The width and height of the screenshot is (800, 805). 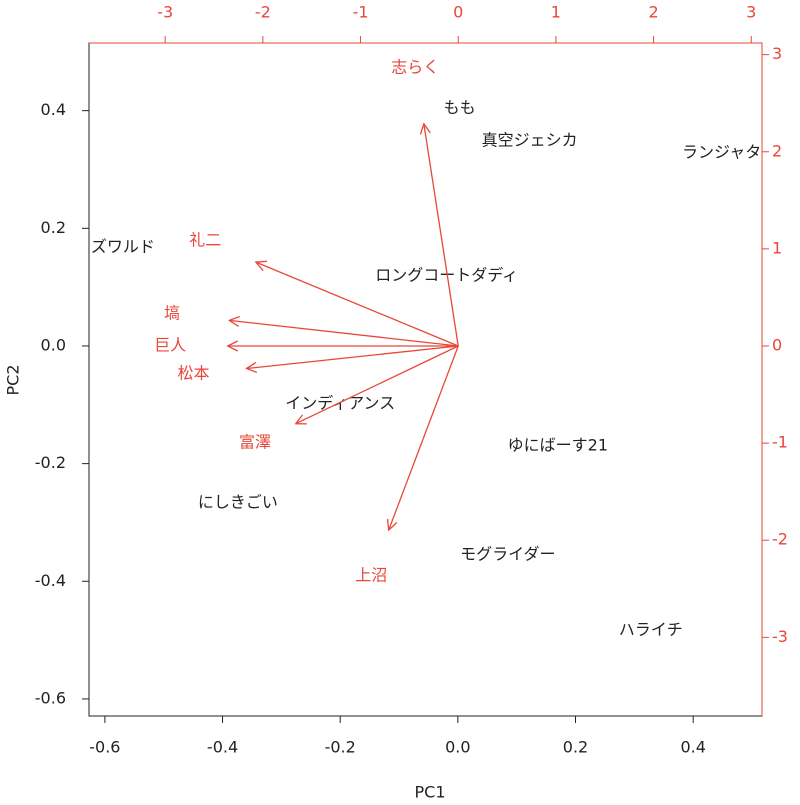 I want to click on y2-tick-label: -1, so click(x=780, y=442).